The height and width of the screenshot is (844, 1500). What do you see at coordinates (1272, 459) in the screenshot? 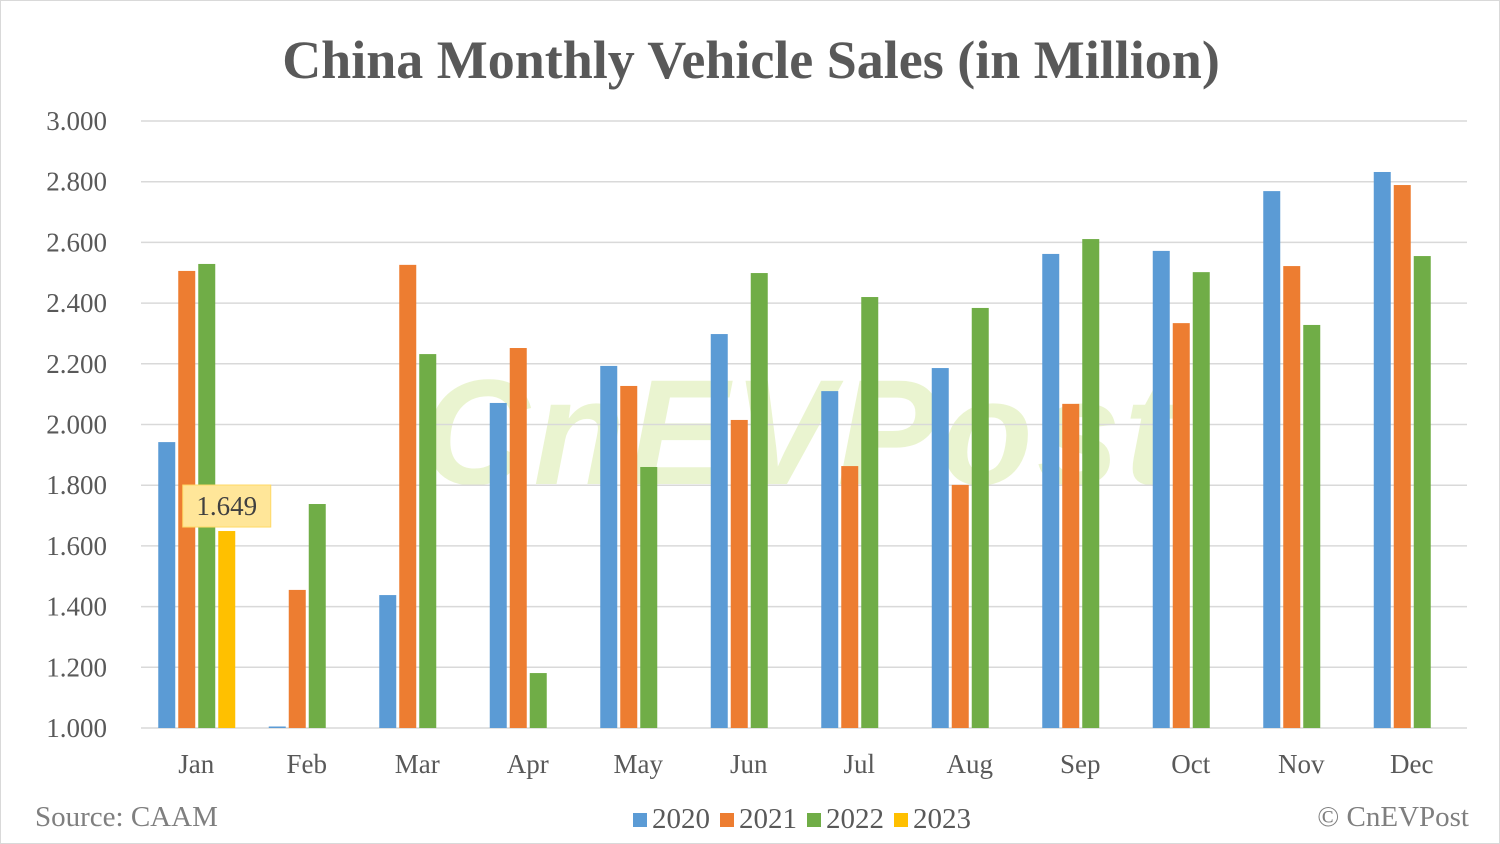
I see `bar-2020-Nov` at bounding box center [1272, 459].